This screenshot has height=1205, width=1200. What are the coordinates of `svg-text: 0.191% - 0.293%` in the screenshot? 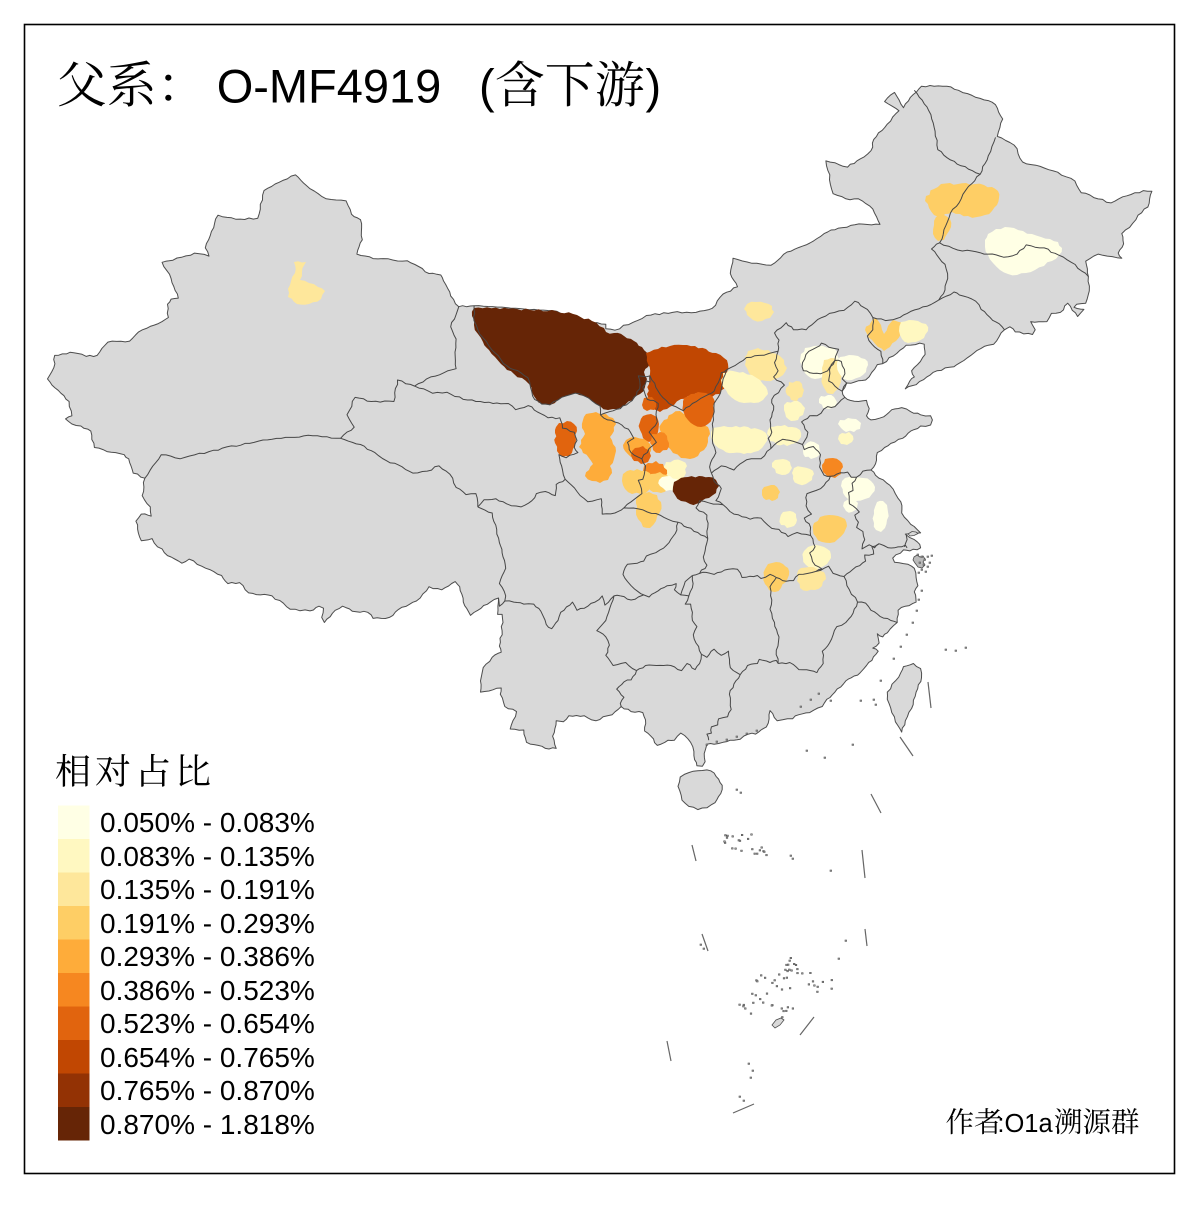 It's located at (207, 923).